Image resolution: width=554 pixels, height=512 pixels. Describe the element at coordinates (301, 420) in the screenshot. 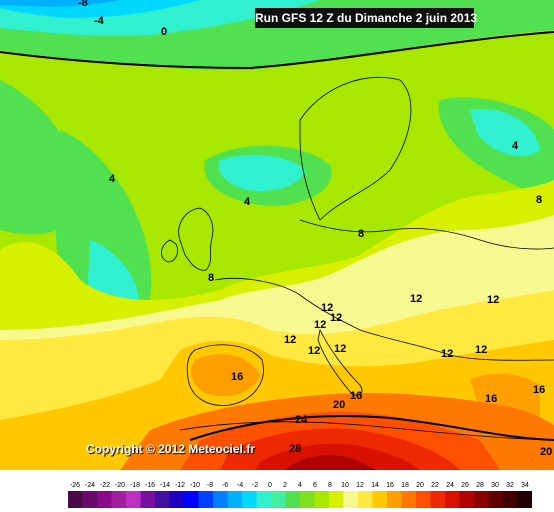

I see `contour-label: 24` at that location.